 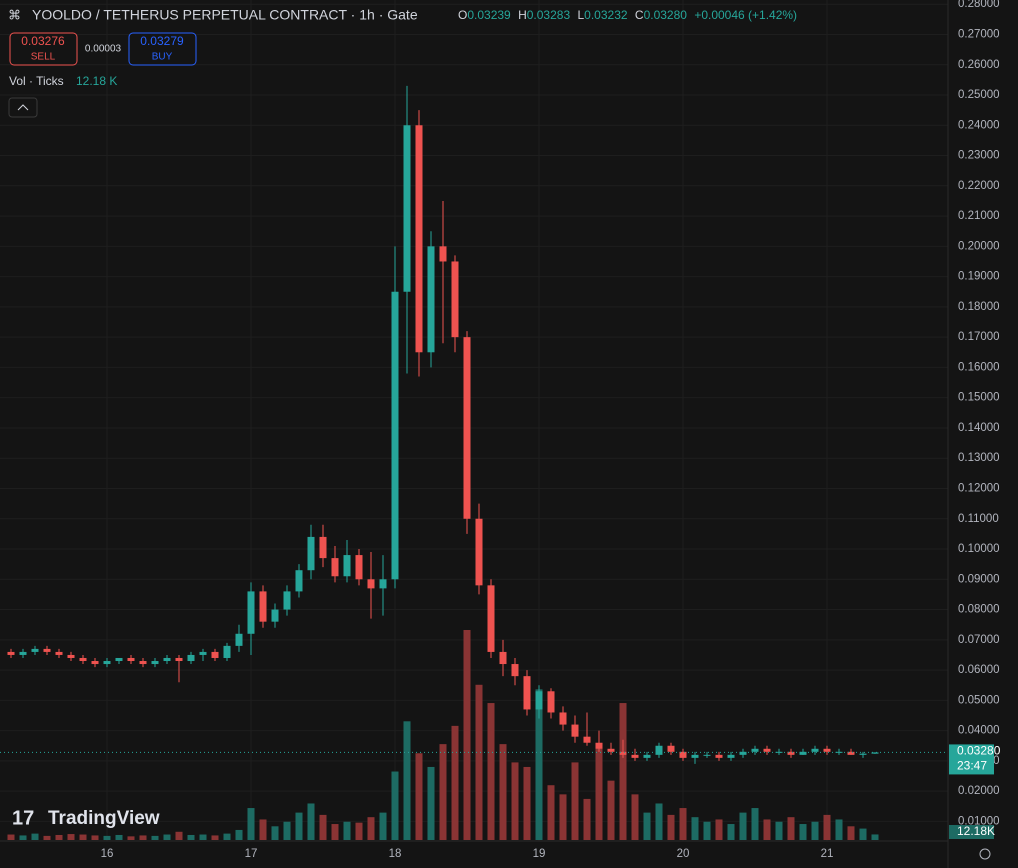 I want to click on change: +0.00046 (+1.42%), so click(x=745, y=15).